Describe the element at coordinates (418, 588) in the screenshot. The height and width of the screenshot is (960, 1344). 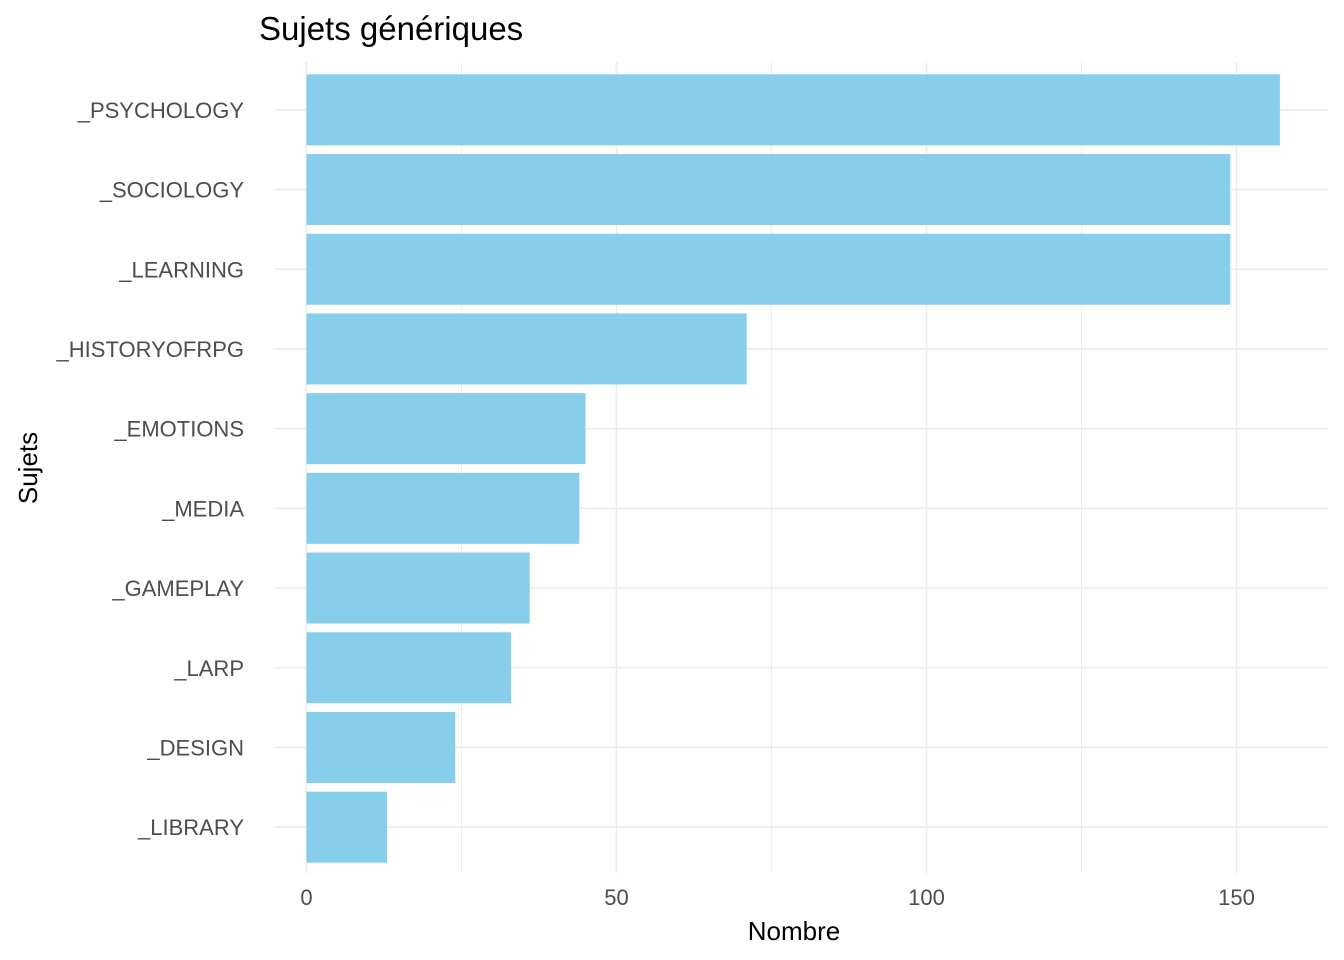
I see `bar-gameplay` at that location.